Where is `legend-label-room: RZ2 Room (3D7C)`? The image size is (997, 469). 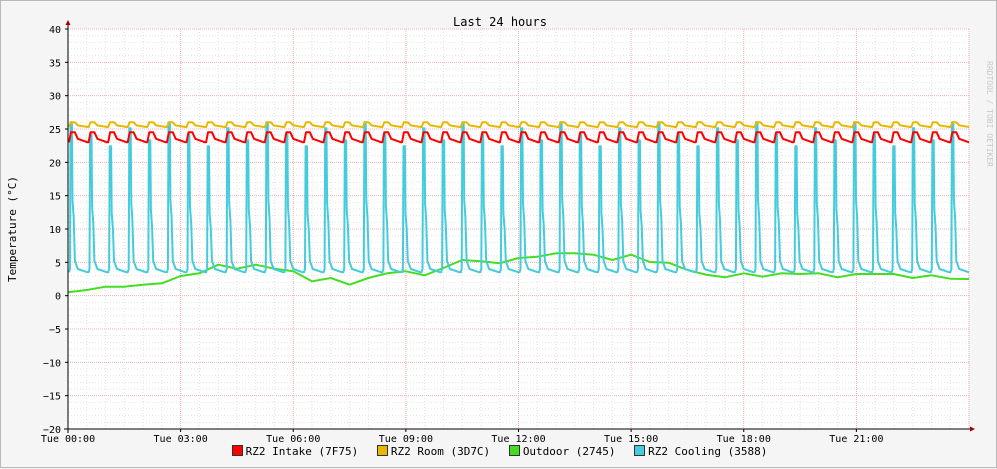
legend-label-room: RZ2 Room (3D7C) is located at coordinates (440, 451).